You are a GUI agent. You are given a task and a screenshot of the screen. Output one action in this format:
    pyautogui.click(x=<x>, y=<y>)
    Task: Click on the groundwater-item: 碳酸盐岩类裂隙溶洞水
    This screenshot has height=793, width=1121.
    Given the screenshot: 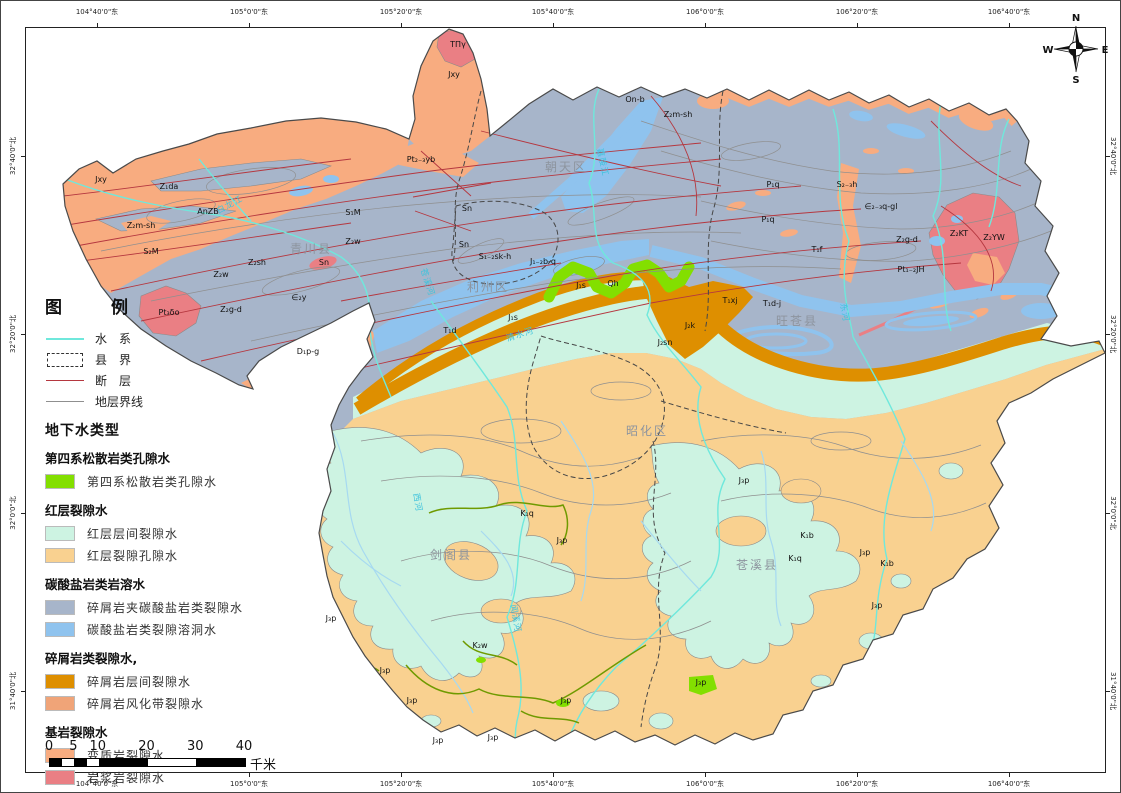 What is the action you would take?
    pyautogui.click(x=182, y=629)
    